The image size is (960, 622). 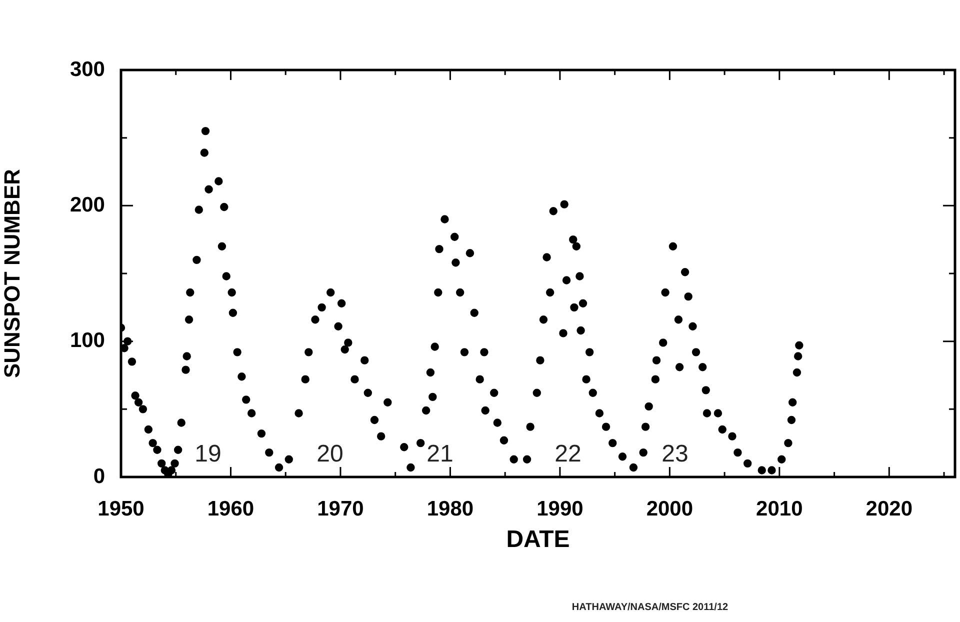 What do you see at coordinates (538, 540) in the screenshot?
I see `x-axis-title: DATE` at bounding box center [538, 540].